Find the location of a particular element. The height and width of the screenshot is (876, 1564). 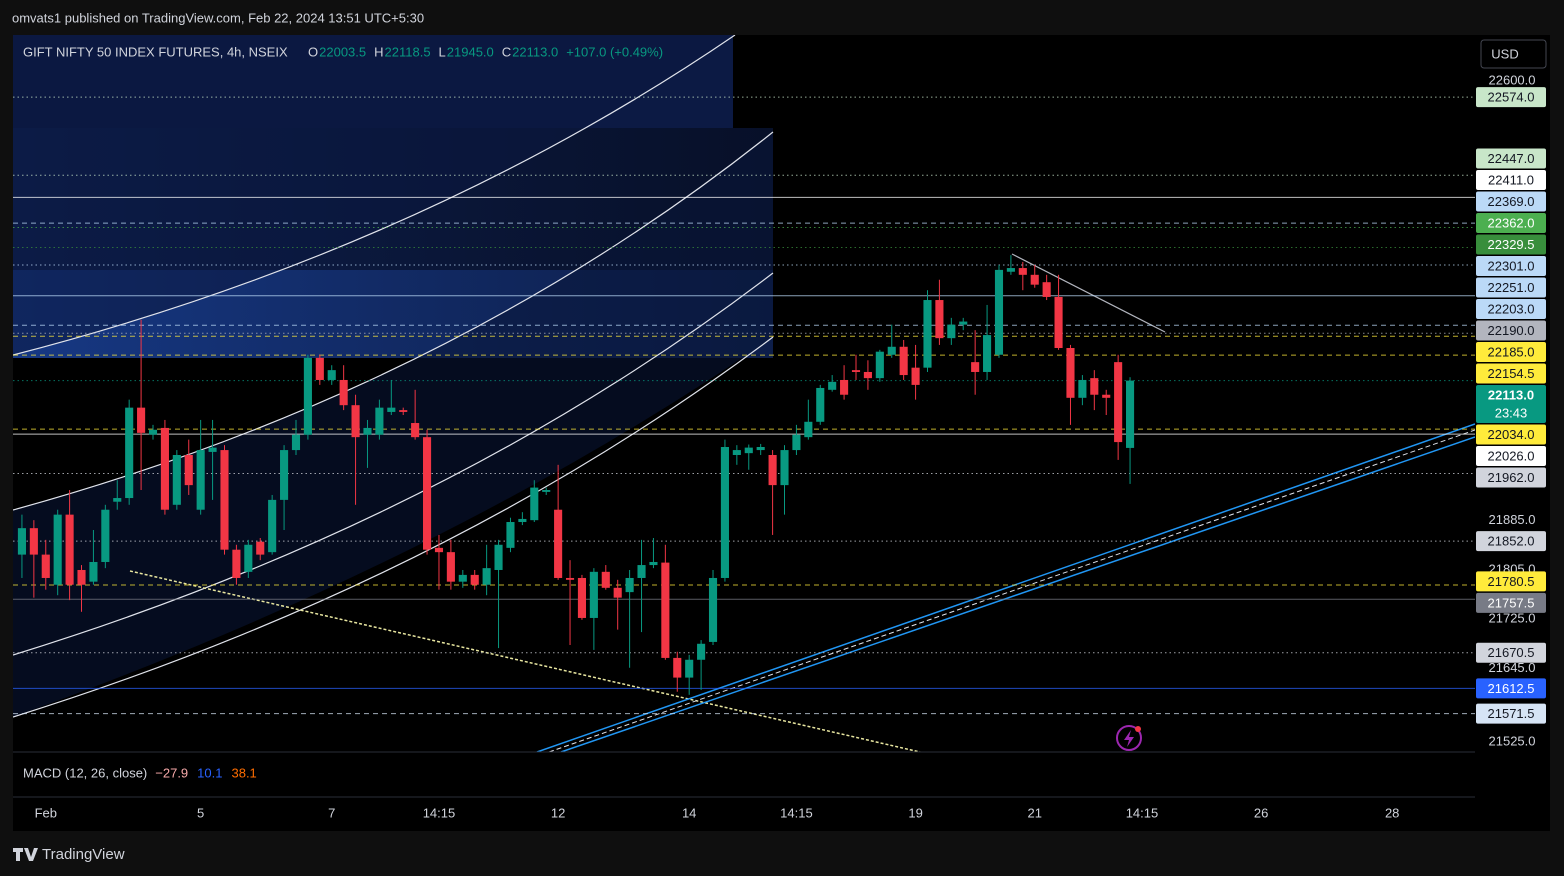

y-tick-label: 21725.0 is located at coordinates (1512, 618).